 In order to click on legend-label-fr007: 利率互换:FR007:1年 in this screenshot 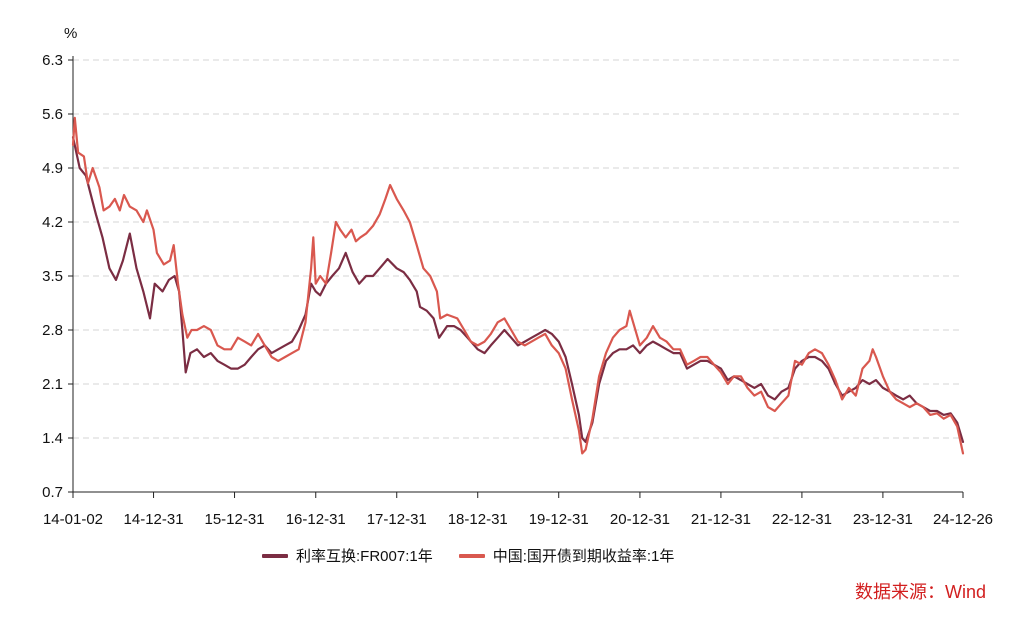, I will do `click(364, 556)`.